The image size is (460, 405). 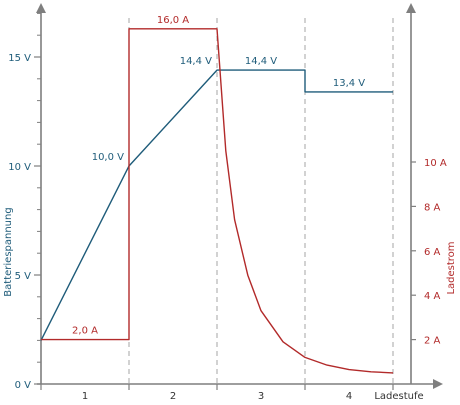 What do you see at coordinates (432, 252) in the screenshot?
I see `right-tick-label: 6 A` at bounding box center [432, 252].